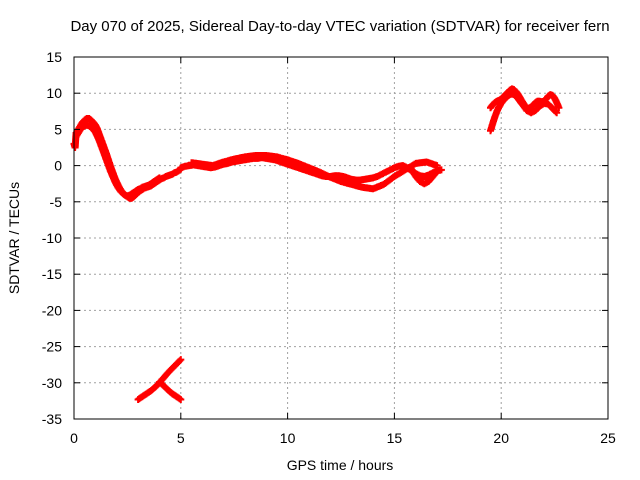  What do you see at coordinates (58, 129) in the screenshot?
I see `y-tick-label: 5` at bounding box center [58, 129].